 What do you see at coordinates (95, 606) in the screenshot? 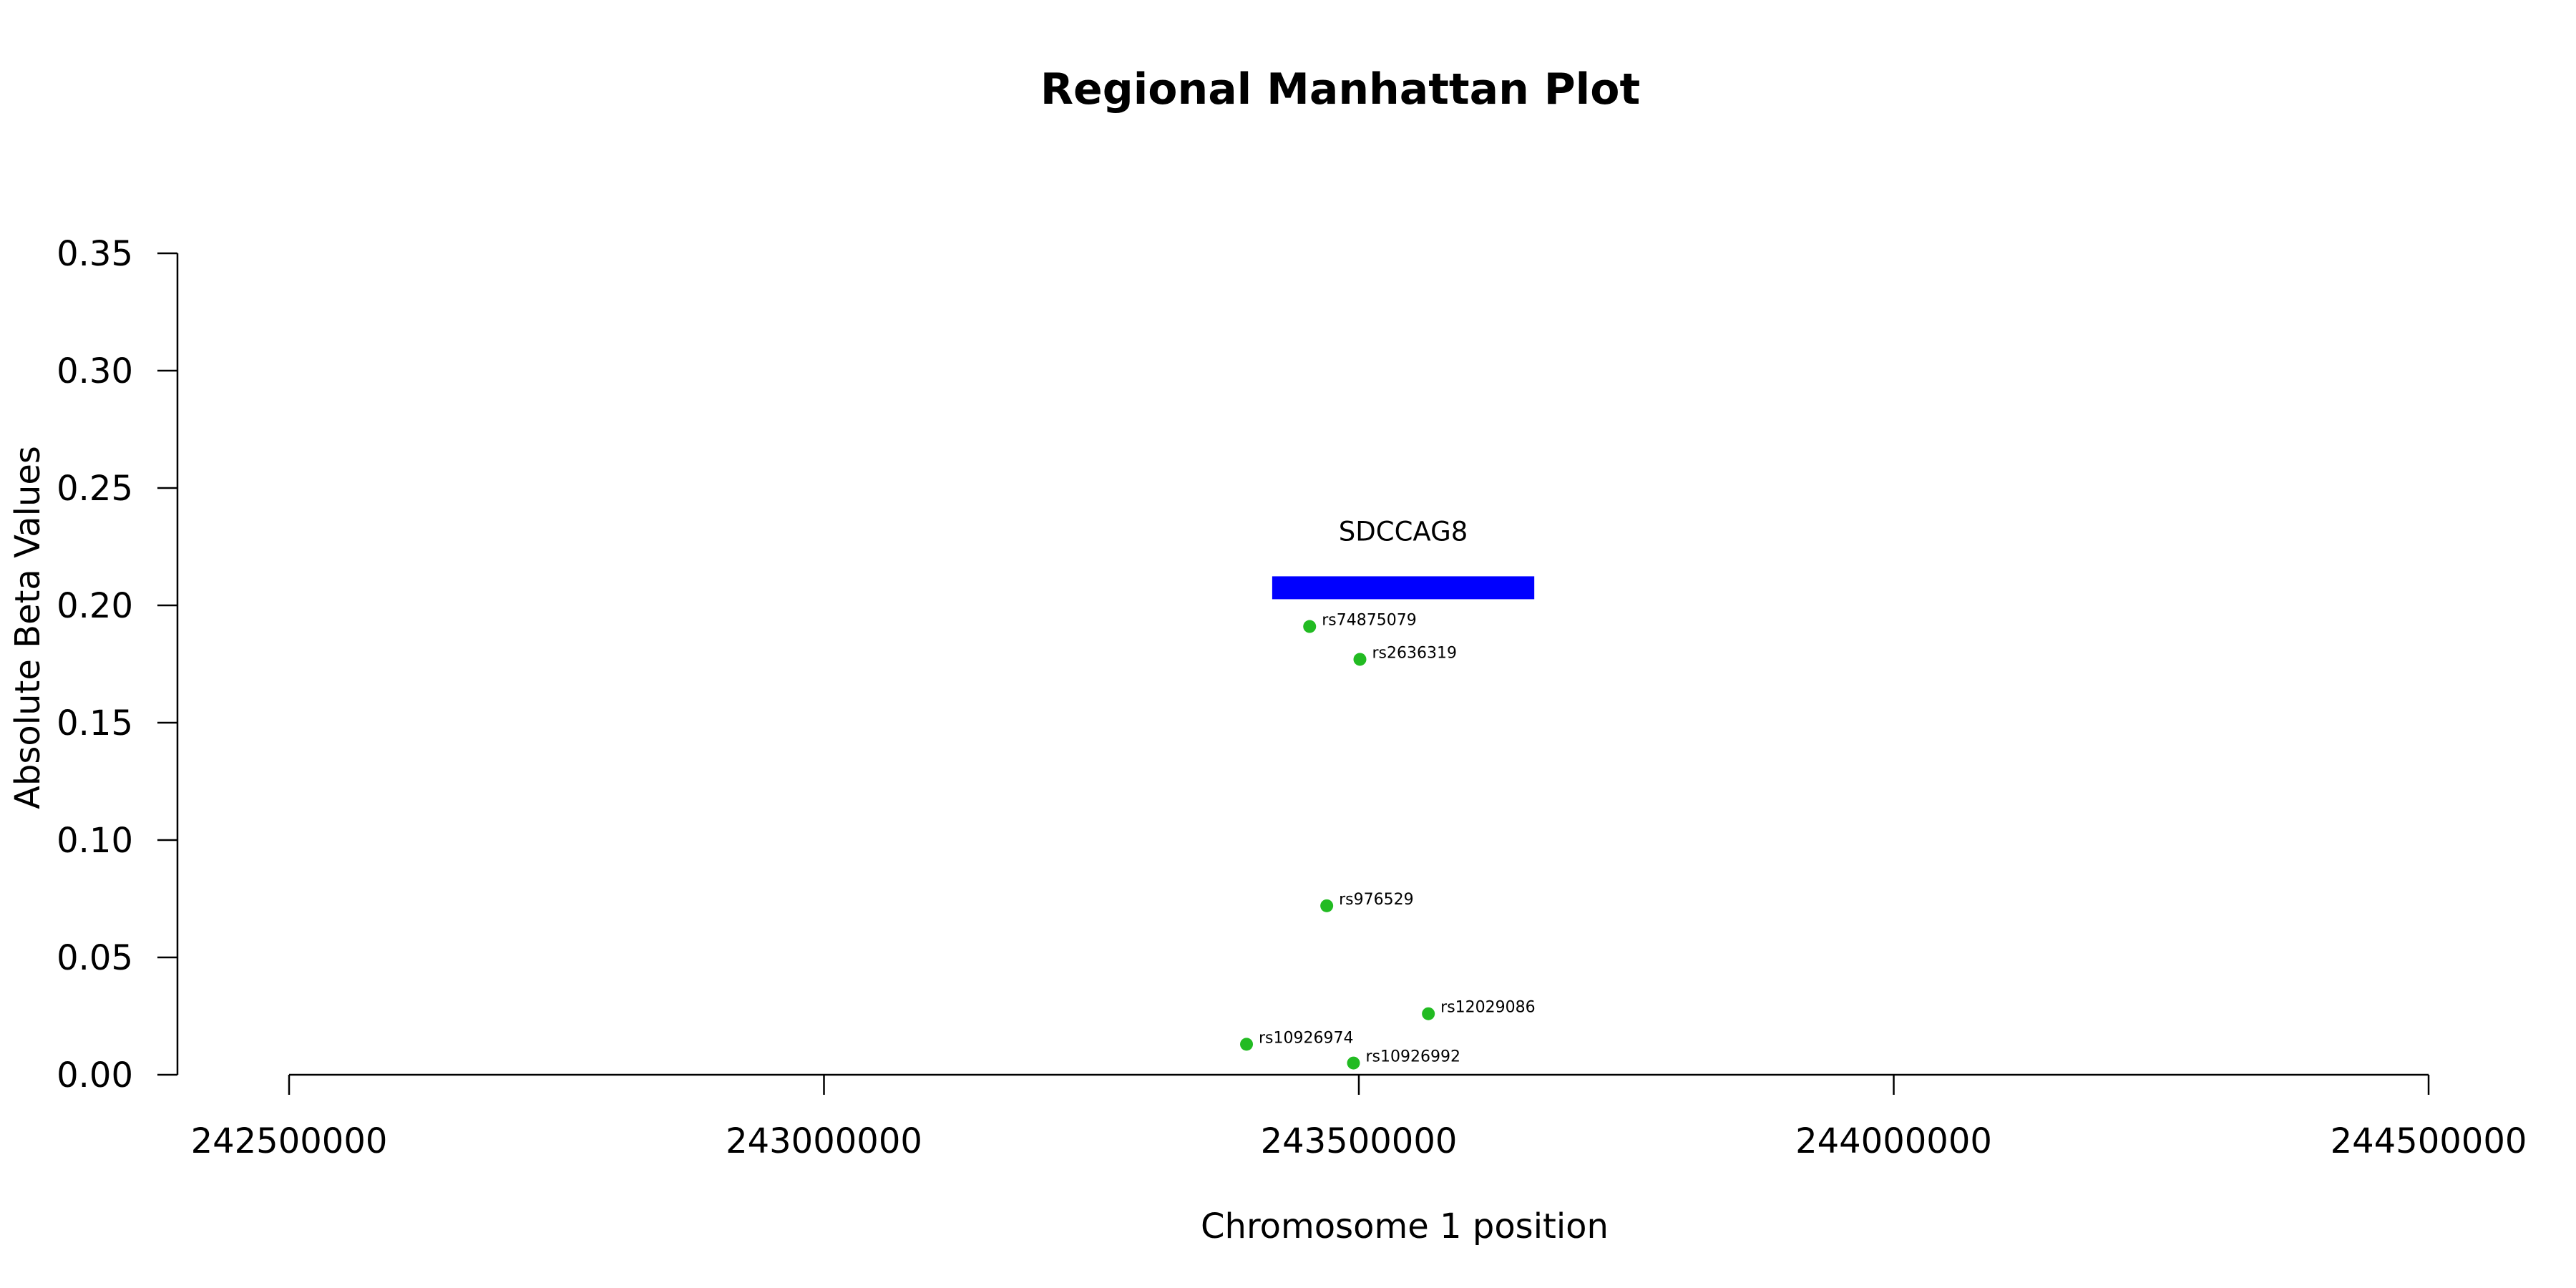
I see `y-tick-label: 0.20` at bounding box center [95, 606].